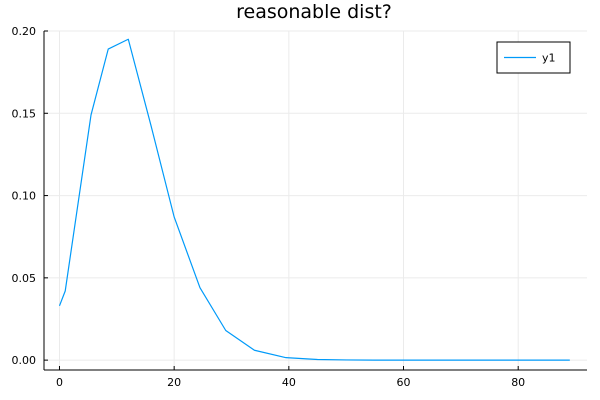 The image size is (600, 400). What do you see at coordinates (549, 58) in the screenshot?
I see `legend-label-y1: y1` at bounding box center [549, 58].